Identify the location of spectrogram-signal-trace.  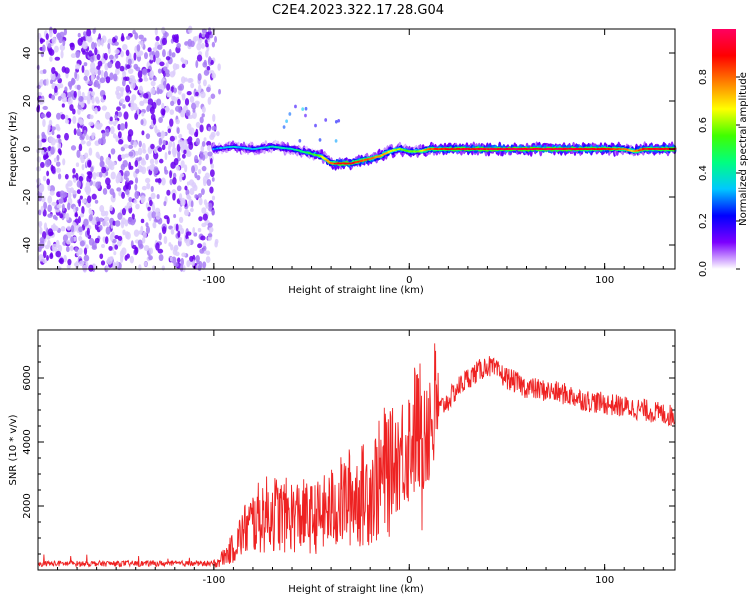
(444, 137).